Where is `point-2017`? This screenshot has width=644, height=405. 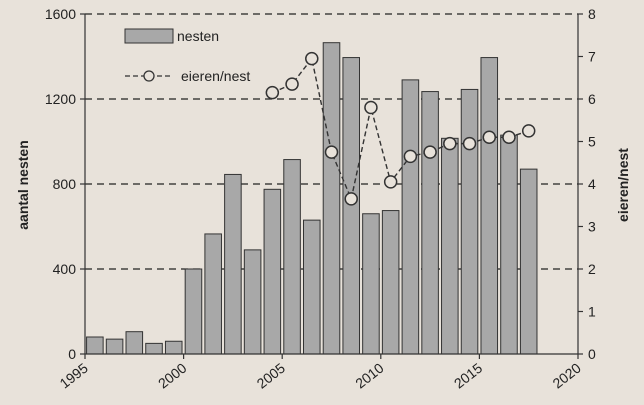
point-2017 is located at coordinates (528, 131).